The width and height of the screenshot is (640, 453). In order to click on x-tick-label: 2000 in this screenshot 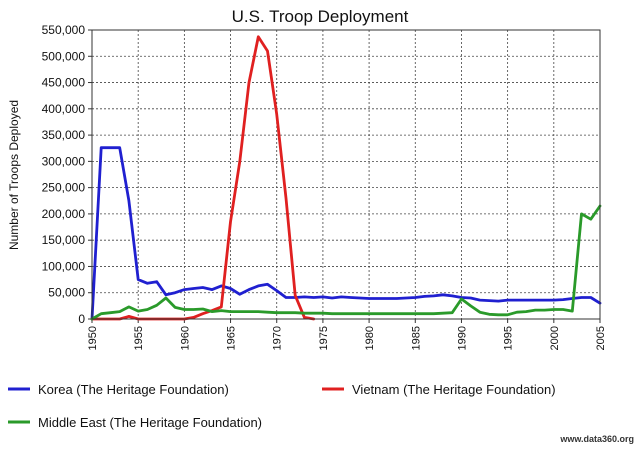, I will do `click(555, 338)`.